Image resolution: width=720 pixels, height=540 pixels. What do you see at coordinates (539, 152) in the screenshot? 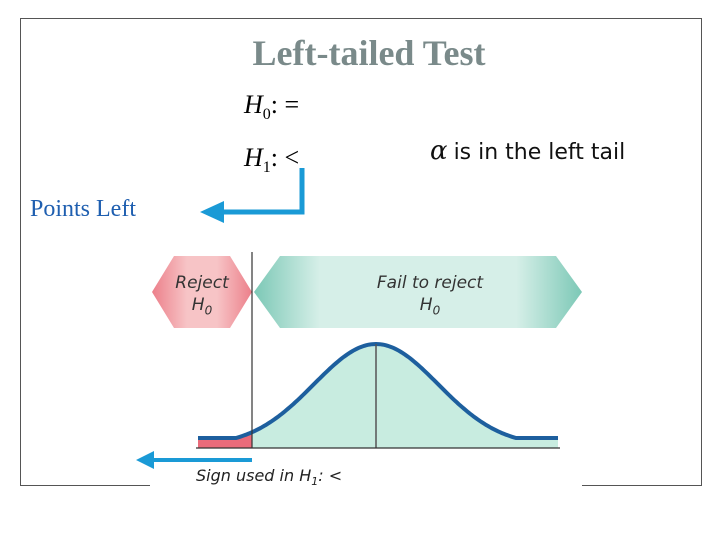
I see `alpha-note-text: is in the left tail` at bounding box center [539, 152].